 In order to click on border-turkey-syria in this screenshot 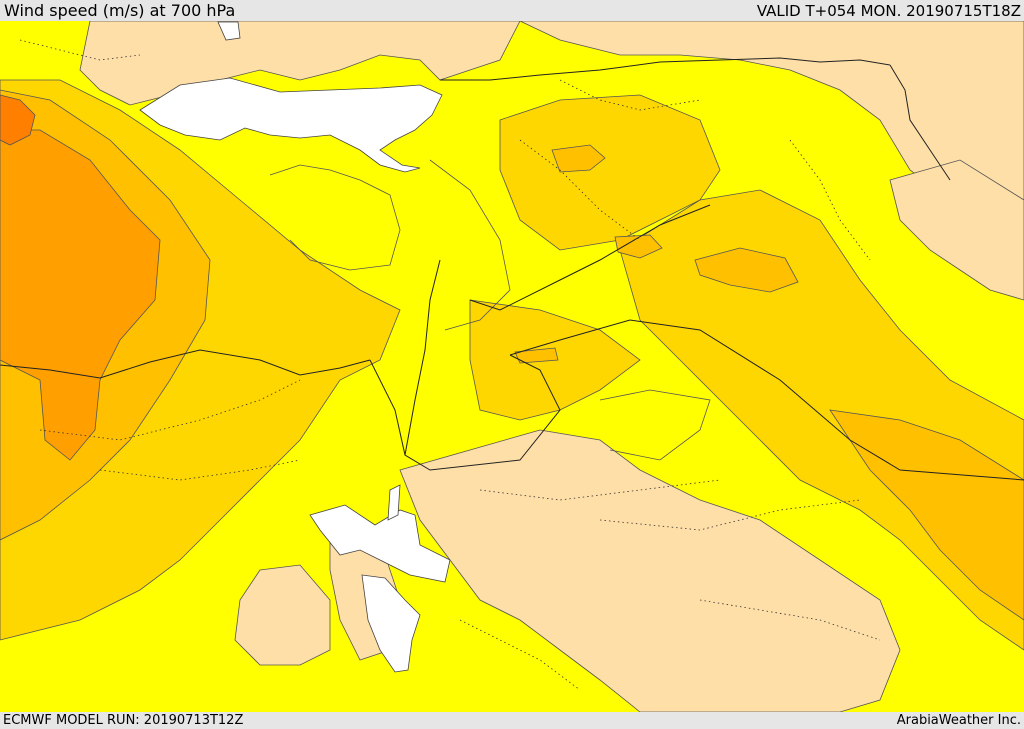, I will do `click(665, 69)`.